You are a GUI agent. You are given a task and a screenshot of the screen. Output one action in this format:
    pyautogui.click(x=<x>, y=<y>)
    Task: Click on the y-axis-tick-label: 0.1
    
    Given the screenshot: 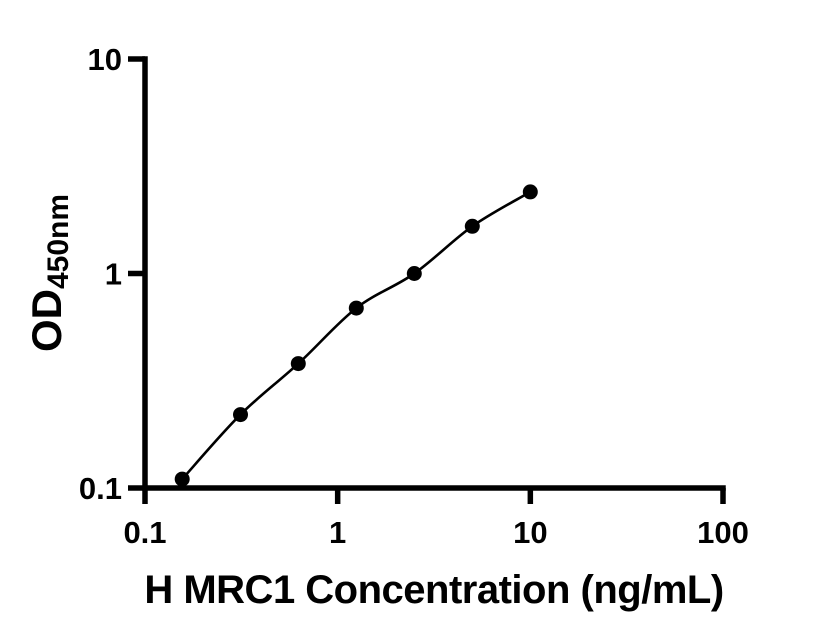 What is the action you would take?
    pyautogui.click(x=100, y=488)
    